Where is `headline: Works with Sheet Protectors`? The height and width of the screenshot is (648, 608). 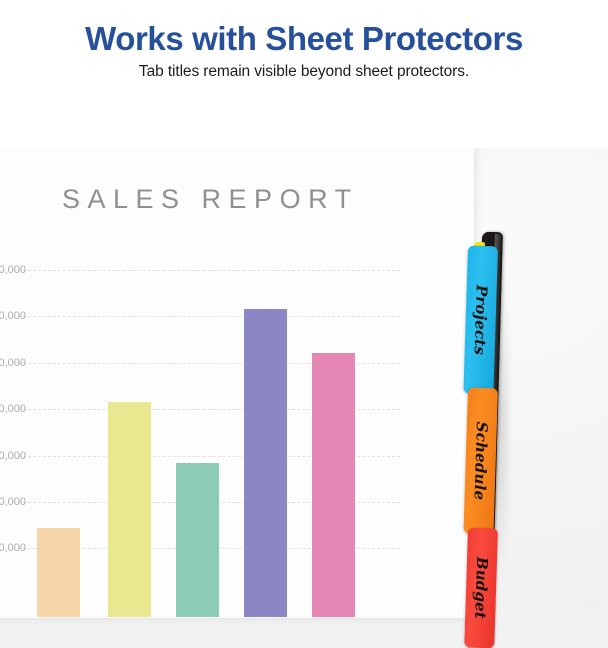
headline: Works with Sheet Protectors is located at coordinates (304, 38).